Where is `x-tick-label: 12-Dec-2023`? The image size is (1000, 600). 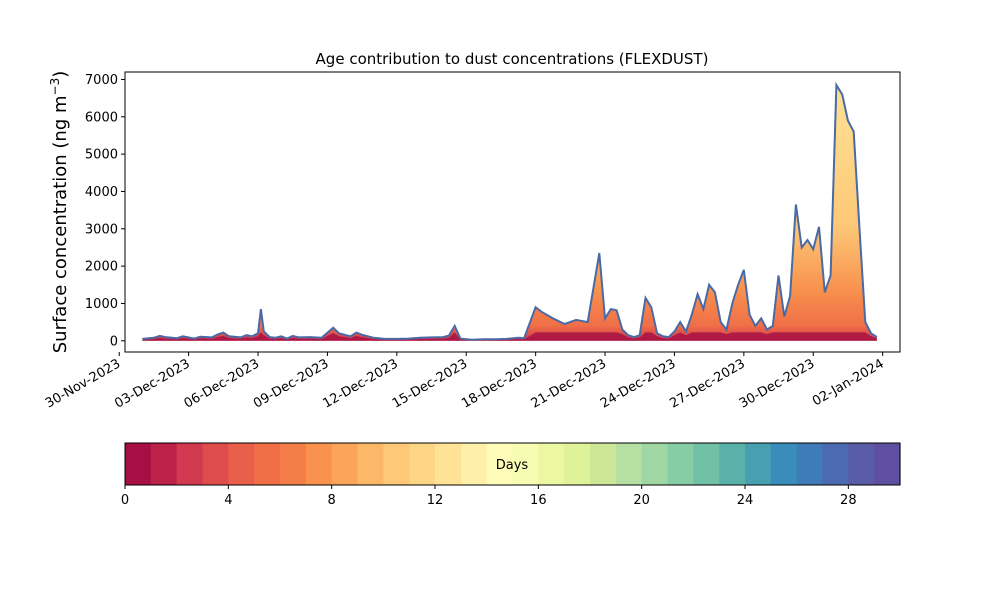 x-tick-label: 12-Dec-2023 is located at coordinates (360, 383).